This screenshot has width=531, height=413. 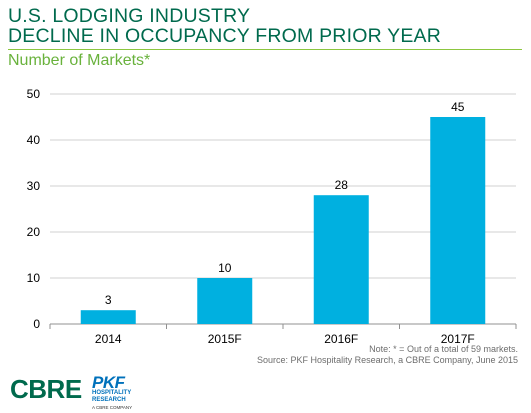 What do you see at coordinates (112, 407) in the screenshot?
I see `pkf-tagline: A CBRE COMPANY` at bounding box center [112, 407].